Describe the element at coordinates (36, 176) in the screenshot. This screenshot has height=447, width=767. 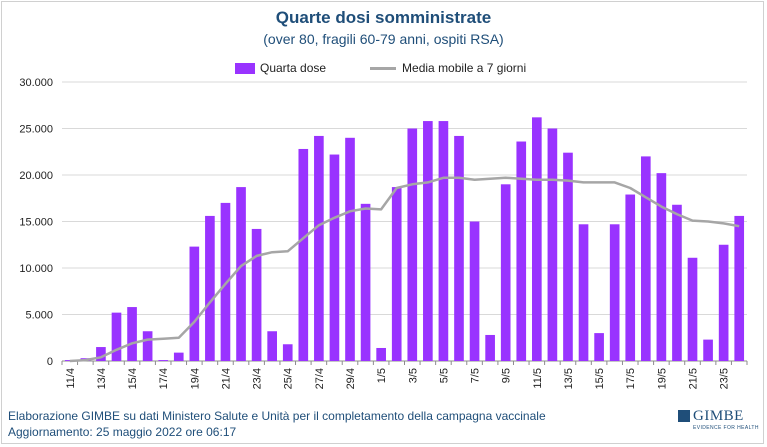
I see `y-tick-label: 20.000` at that location.